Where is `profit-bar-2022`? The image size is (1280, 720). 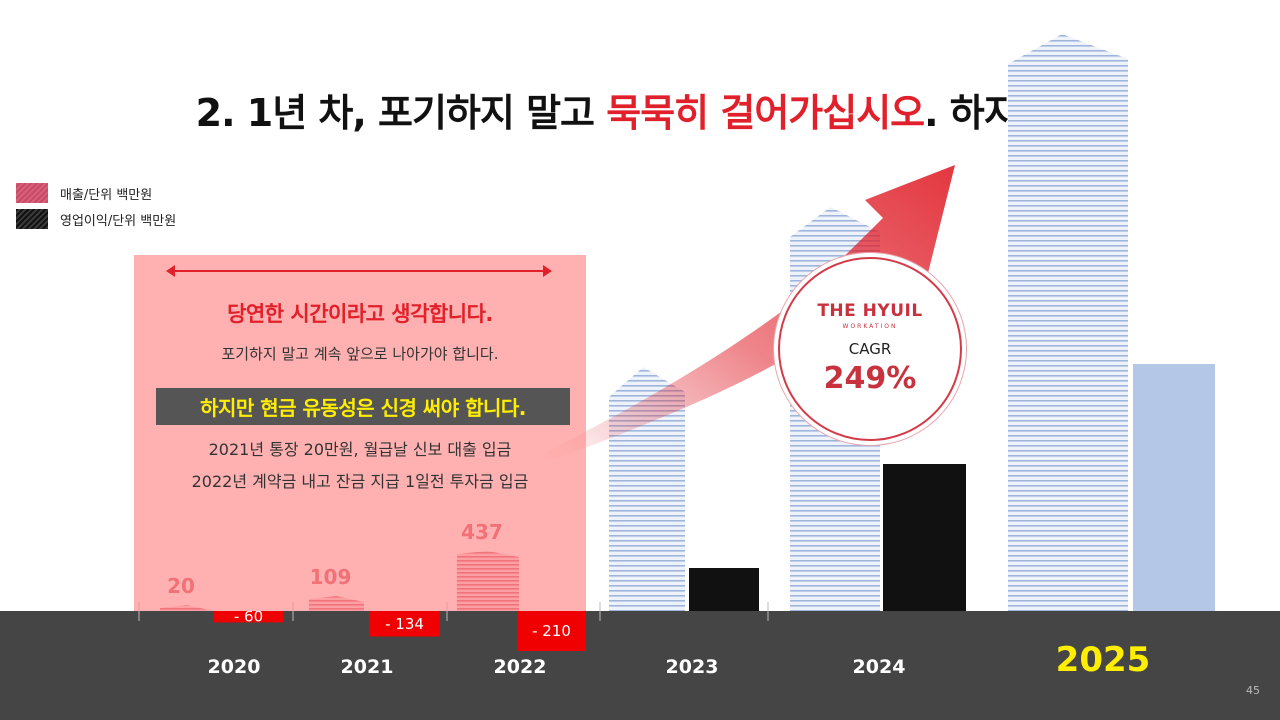 profit-bar-2022 is located at coordinates (551, 631).